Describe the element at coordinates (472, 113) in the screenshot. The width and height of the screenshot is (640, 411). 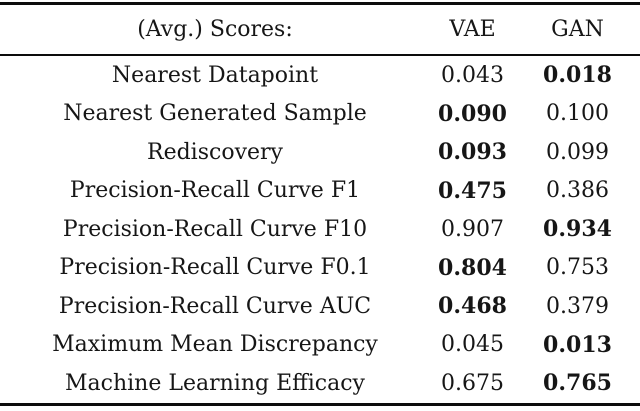
I see `vae-value: 0.090` at that location.